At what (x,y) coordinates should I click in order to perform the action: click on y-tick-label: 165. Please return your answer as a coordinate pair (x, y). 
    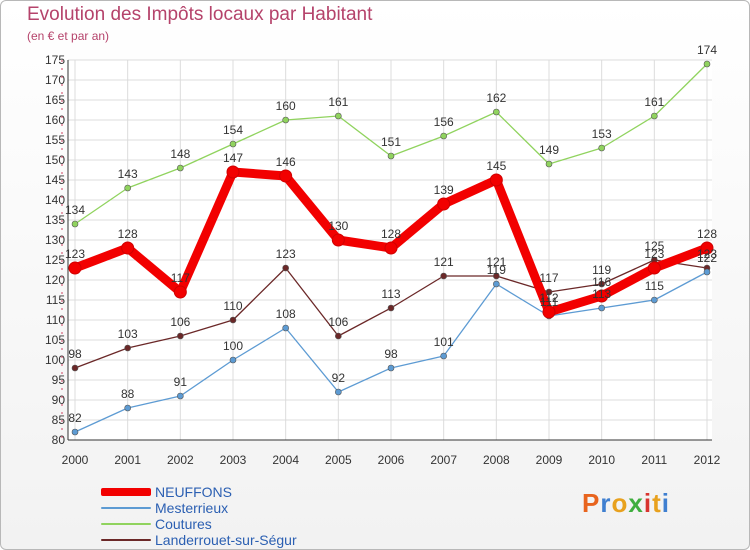
    Looking at the image, I should click on (55, 100).